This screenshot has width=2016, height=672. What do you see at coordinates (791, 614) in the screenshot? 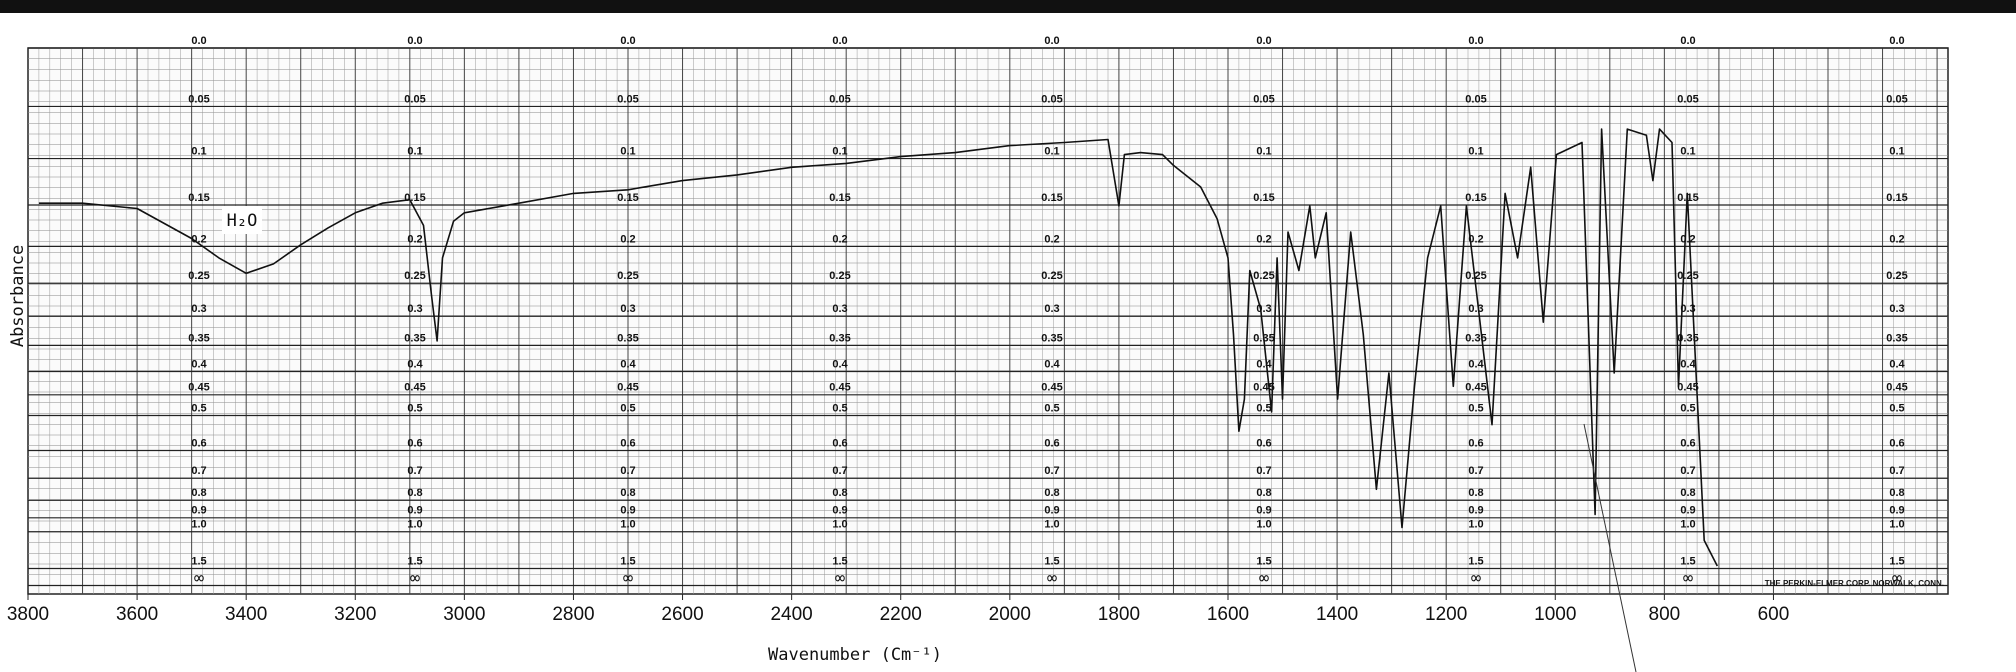
I see `x-tick-label: 2400` at bounding box center [791, 614].